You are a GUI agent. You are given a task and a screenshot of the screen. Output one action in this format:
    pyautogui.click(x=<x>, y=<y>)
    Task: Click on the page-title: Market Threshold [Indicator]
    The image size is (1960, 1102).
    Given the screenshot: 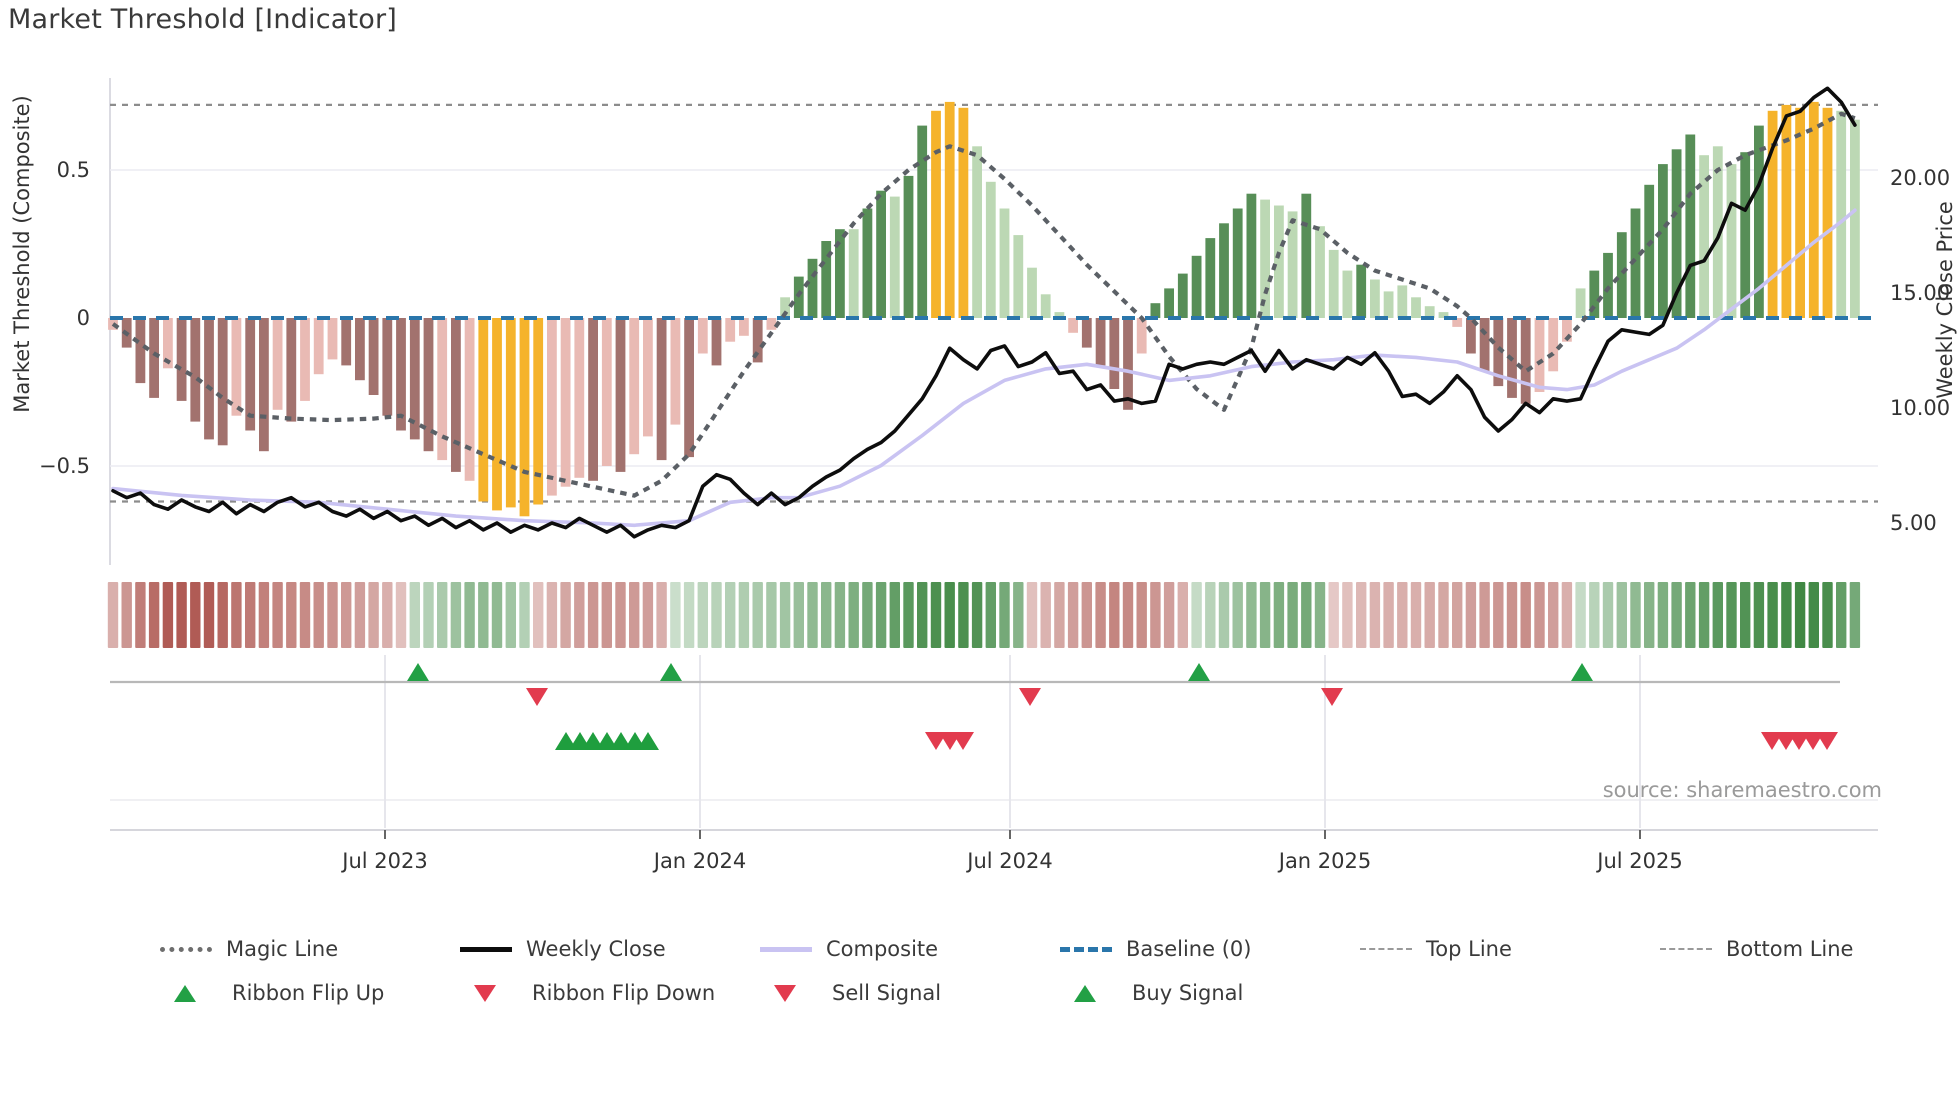 What is the action you would take?
    pyautogui.click(x=203, y=19)
    